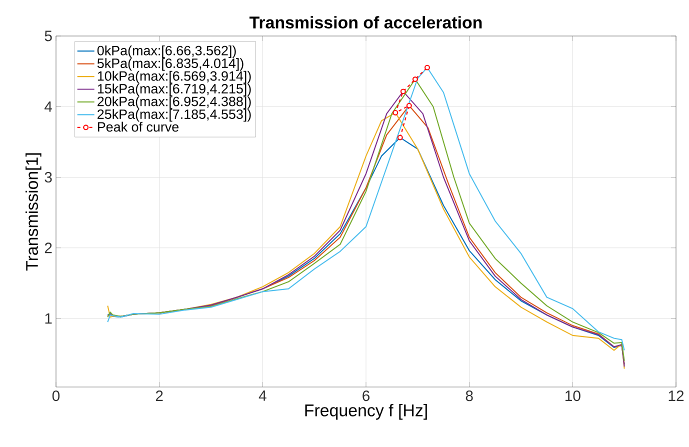  What do you see at coordinates (159, 395) in the screenshot?
I see `x-tick-label: 2` at bounding box center [159, 395].